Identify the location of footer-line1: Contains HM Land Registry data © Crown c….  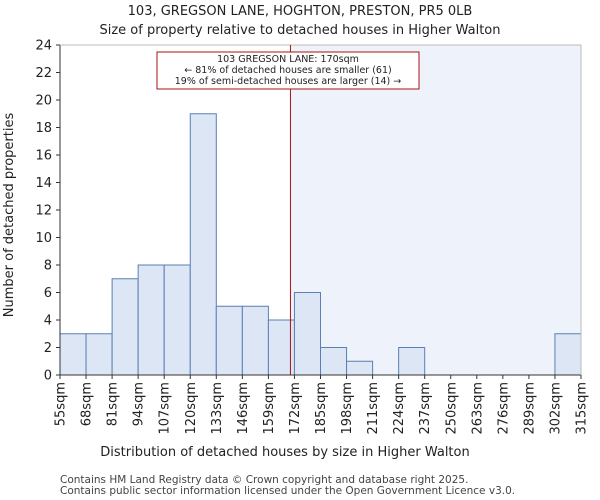
(264, 480).